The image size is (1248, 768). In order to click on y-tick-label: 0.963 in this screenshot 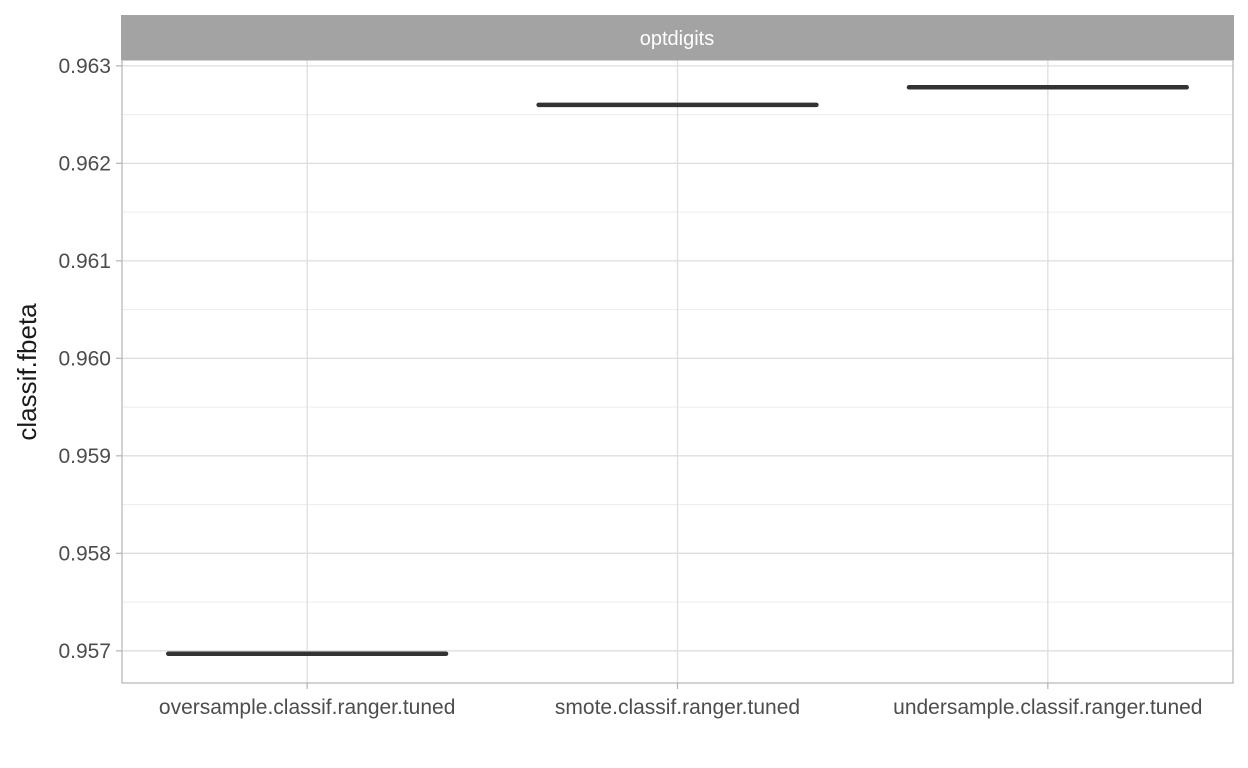, I will do `click(84, 66)`.